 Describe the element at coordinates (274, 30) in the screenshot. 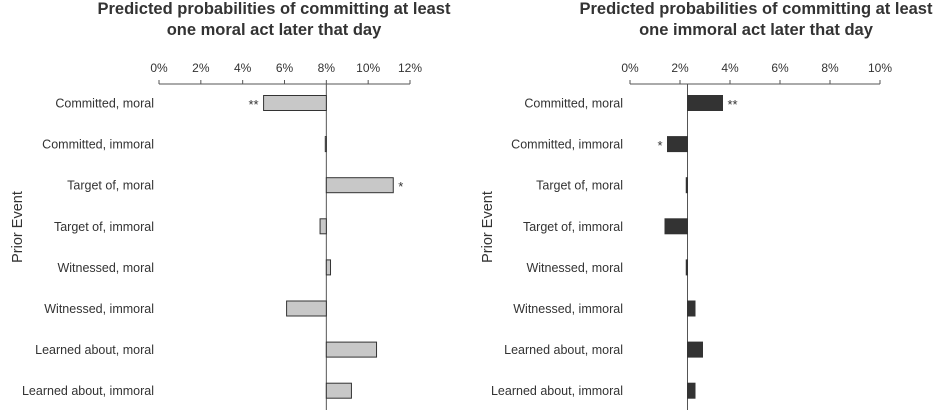

I see `chart-title-line: one moral act later that day` at that location.